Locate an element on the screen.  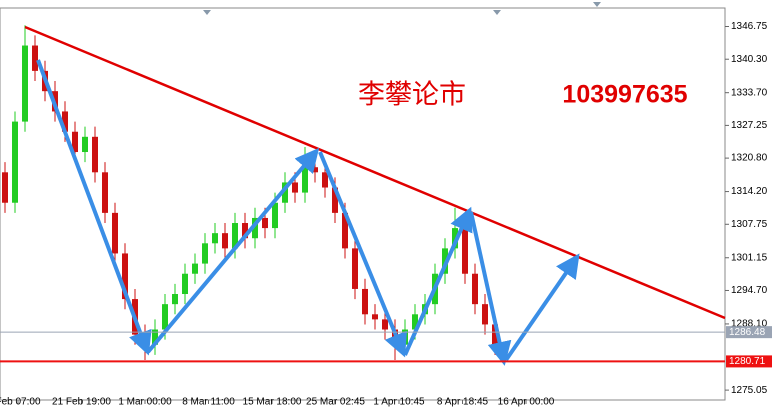
y-tick-label: 1327.25 is located at coordinates (749, 125).